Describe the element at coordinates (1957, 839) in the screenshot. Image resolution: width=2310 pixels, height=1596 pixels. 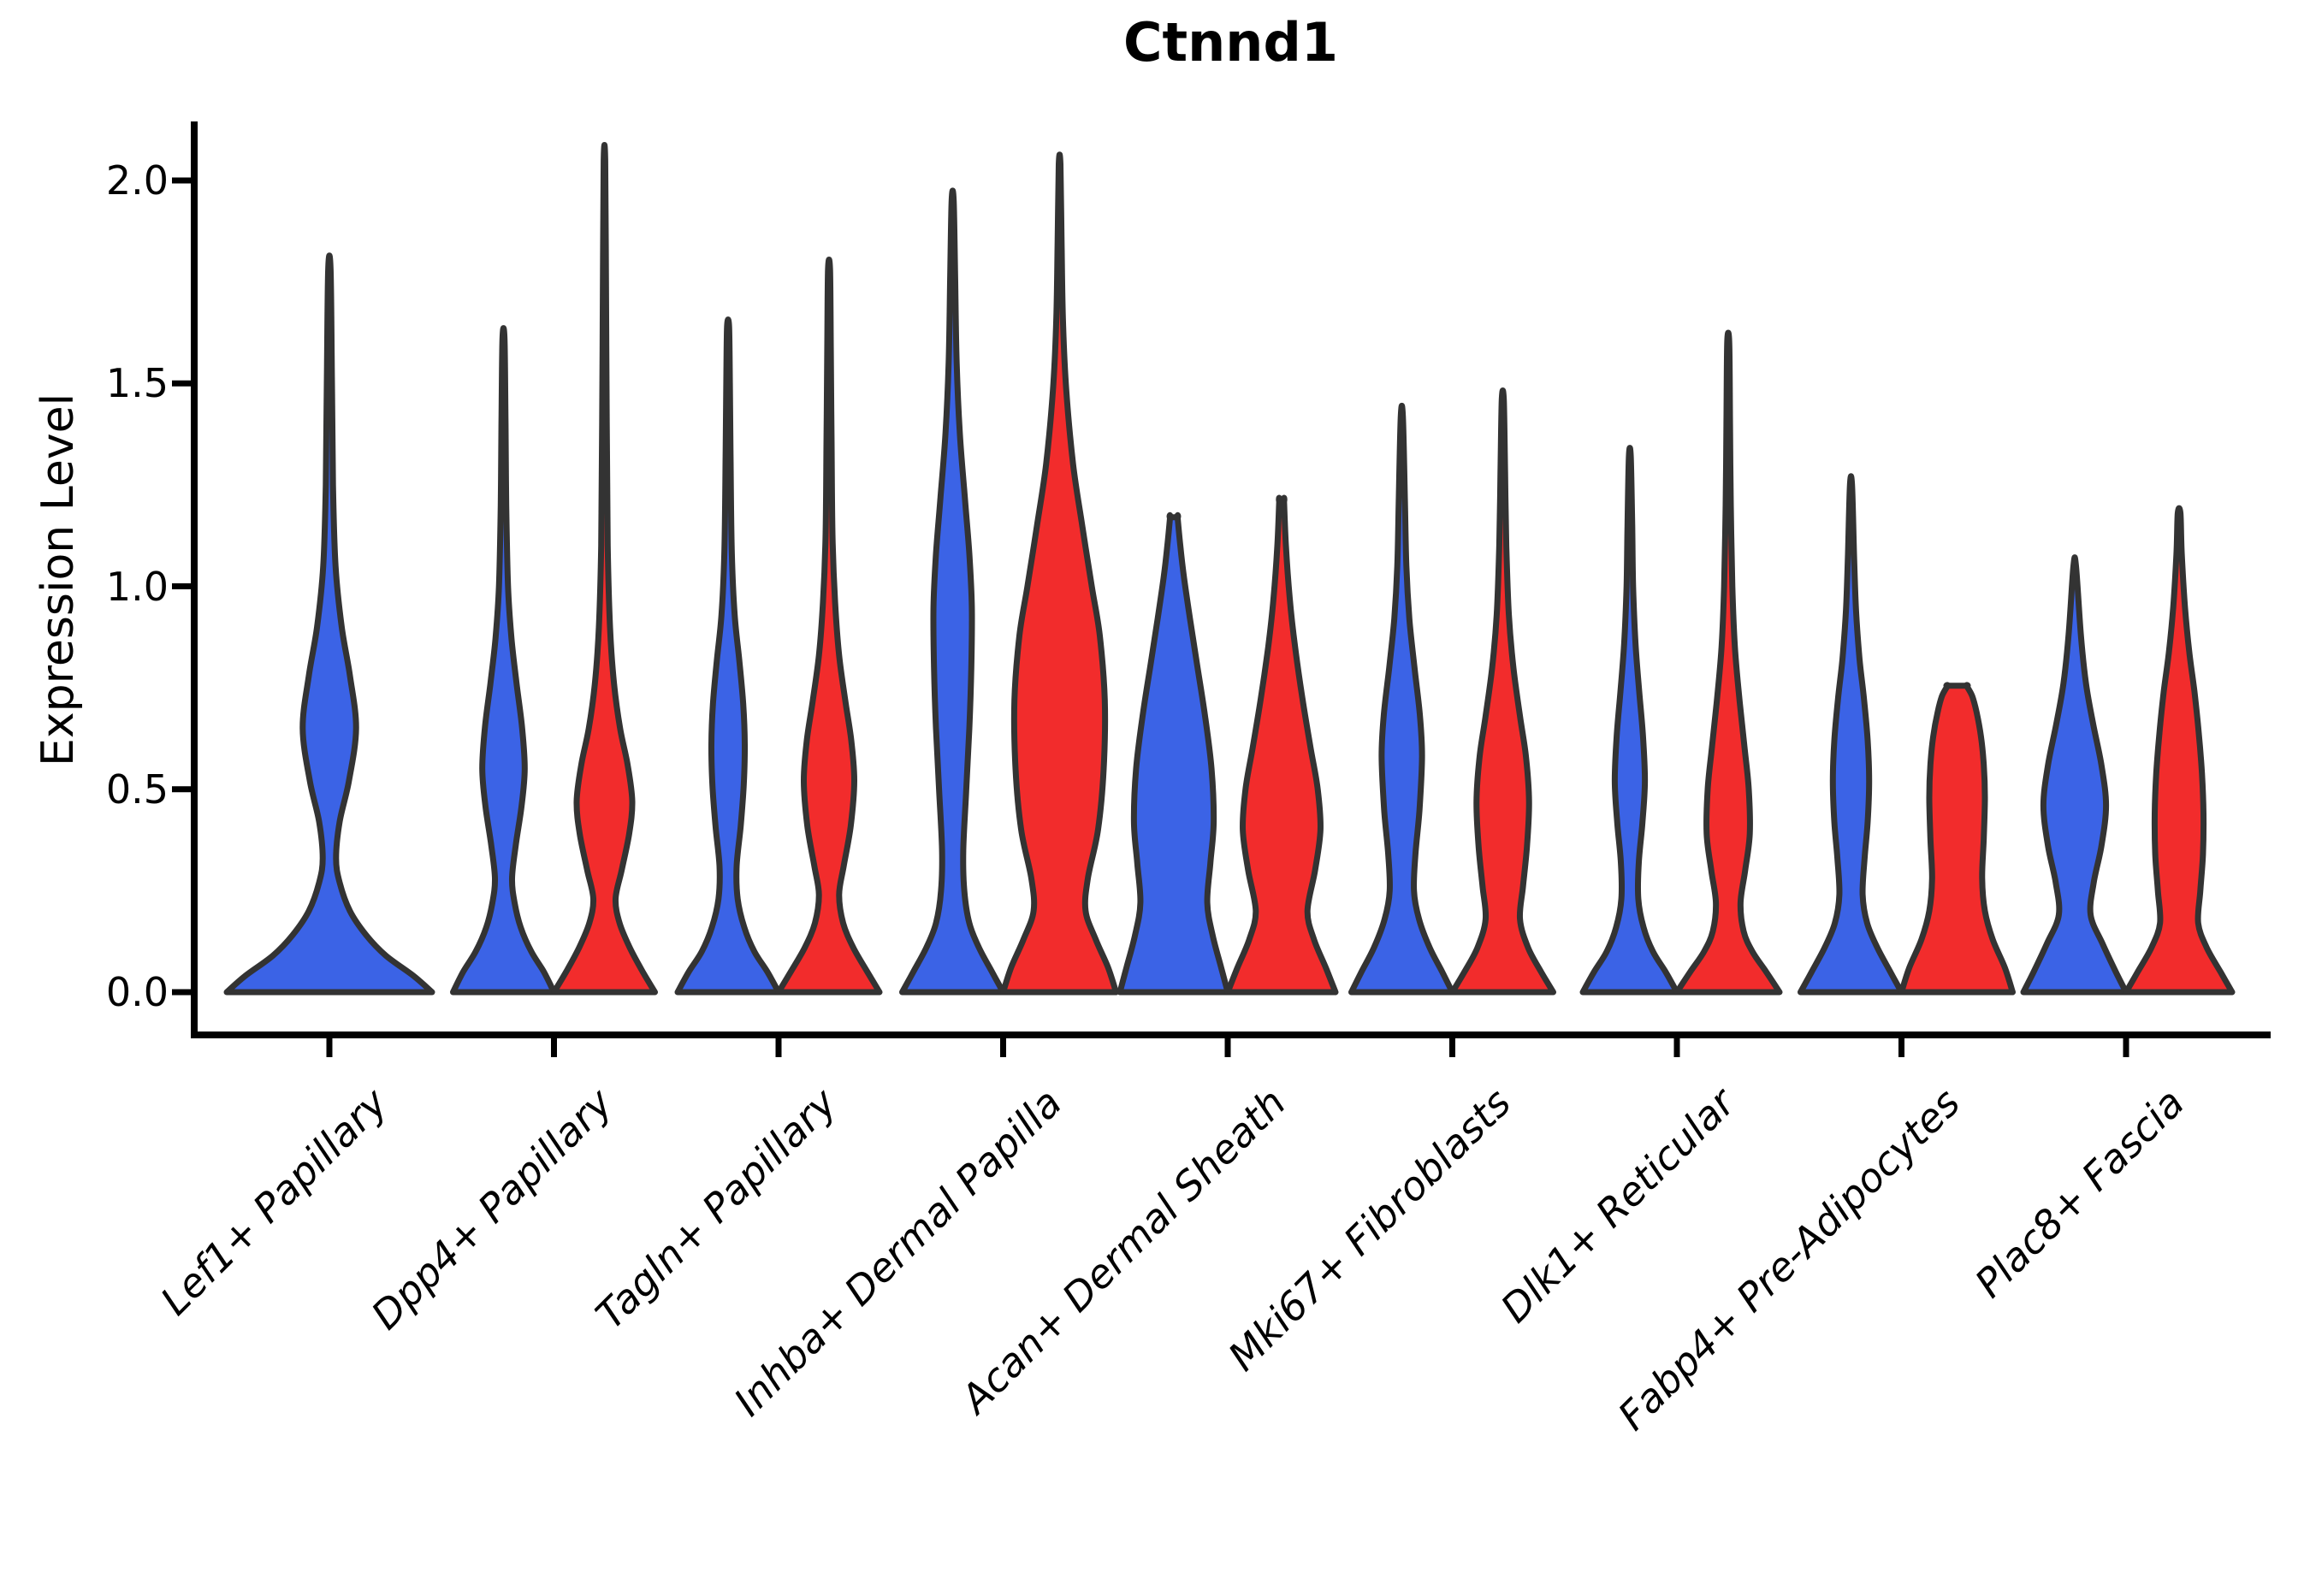
I see `violin-red-fabp4-pre-adipocytes` at that location.